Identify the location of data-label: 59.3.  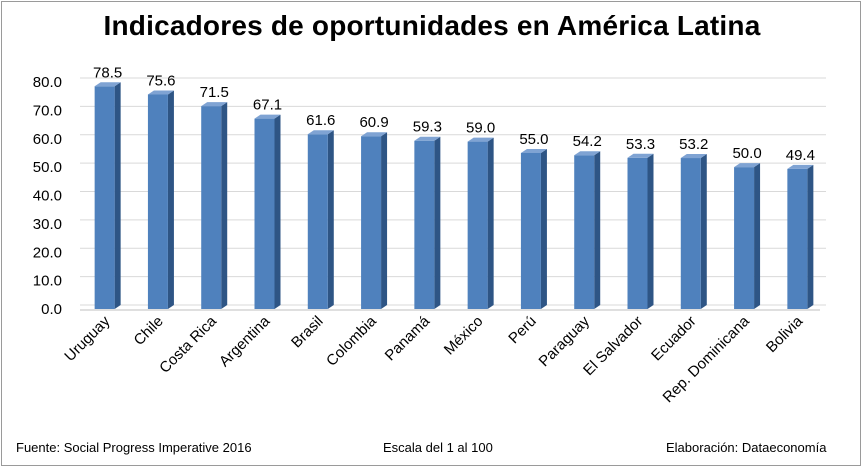
(427, 127).